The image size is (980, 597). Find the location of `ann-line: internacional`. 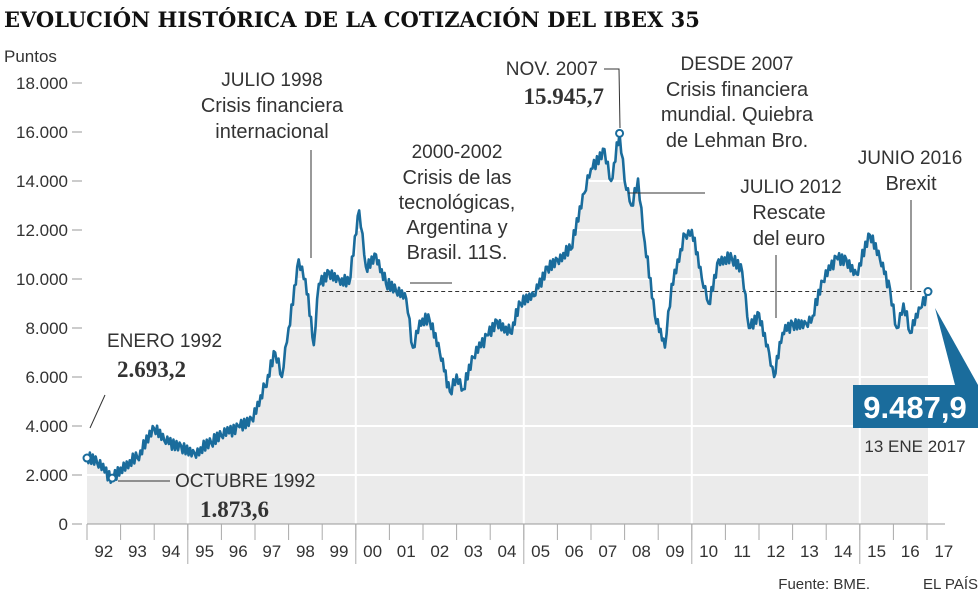

ann-line: internacional is located at coordinates (271, 132).